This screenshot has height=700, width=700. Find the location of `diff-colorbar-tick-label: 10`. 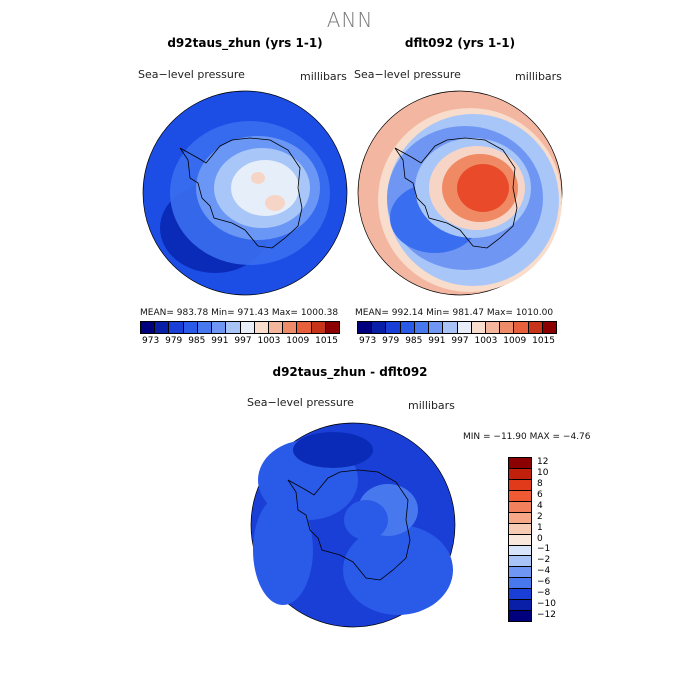

diff-colorbar-tick-label: 10 is located at coordinates (543, 473).